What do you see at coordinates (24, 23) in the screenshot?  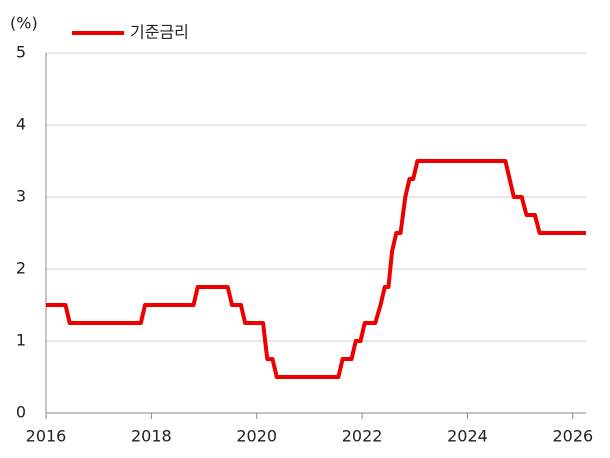 I see `y-axis-unit: (%)` at bounding box center [24, 23].